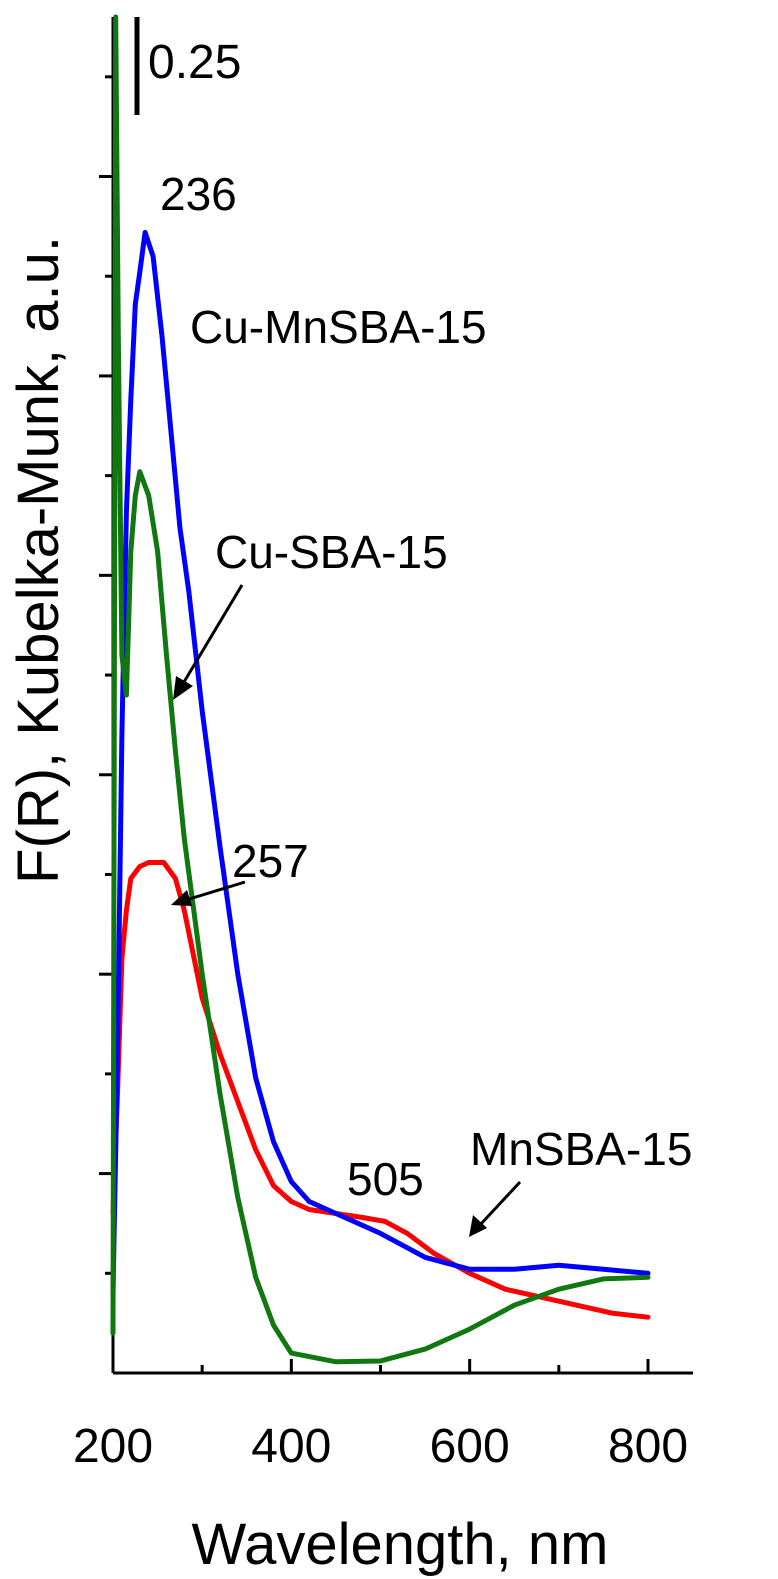  What do you see at coordinates (113, 1446) in the screenshot?
I see `x-tick-label: 200` at bounding box center [113, 1446].